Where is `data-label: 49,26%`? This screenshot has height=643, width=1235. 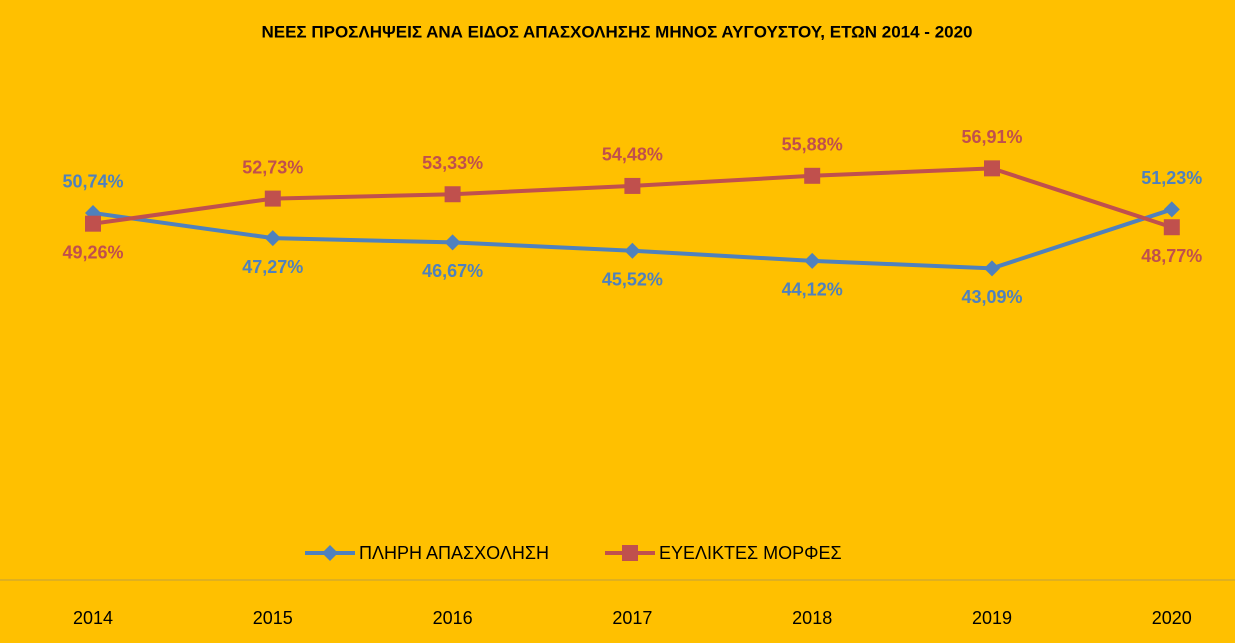 data-label: 49,26% is located at coordinates (92, 252).